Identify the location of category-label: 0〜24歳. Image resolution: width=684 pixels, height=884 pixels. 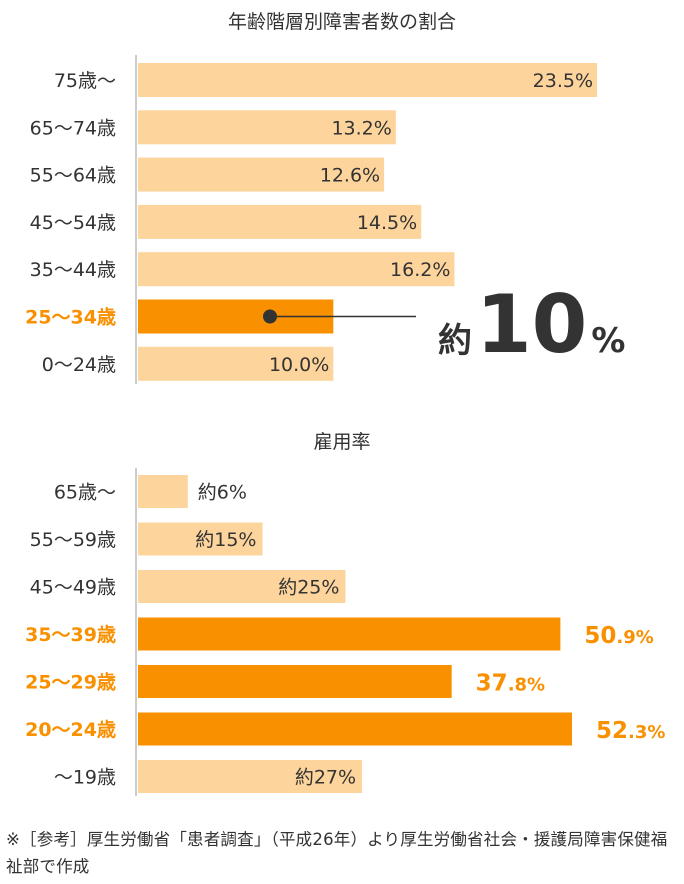
(79, 365).